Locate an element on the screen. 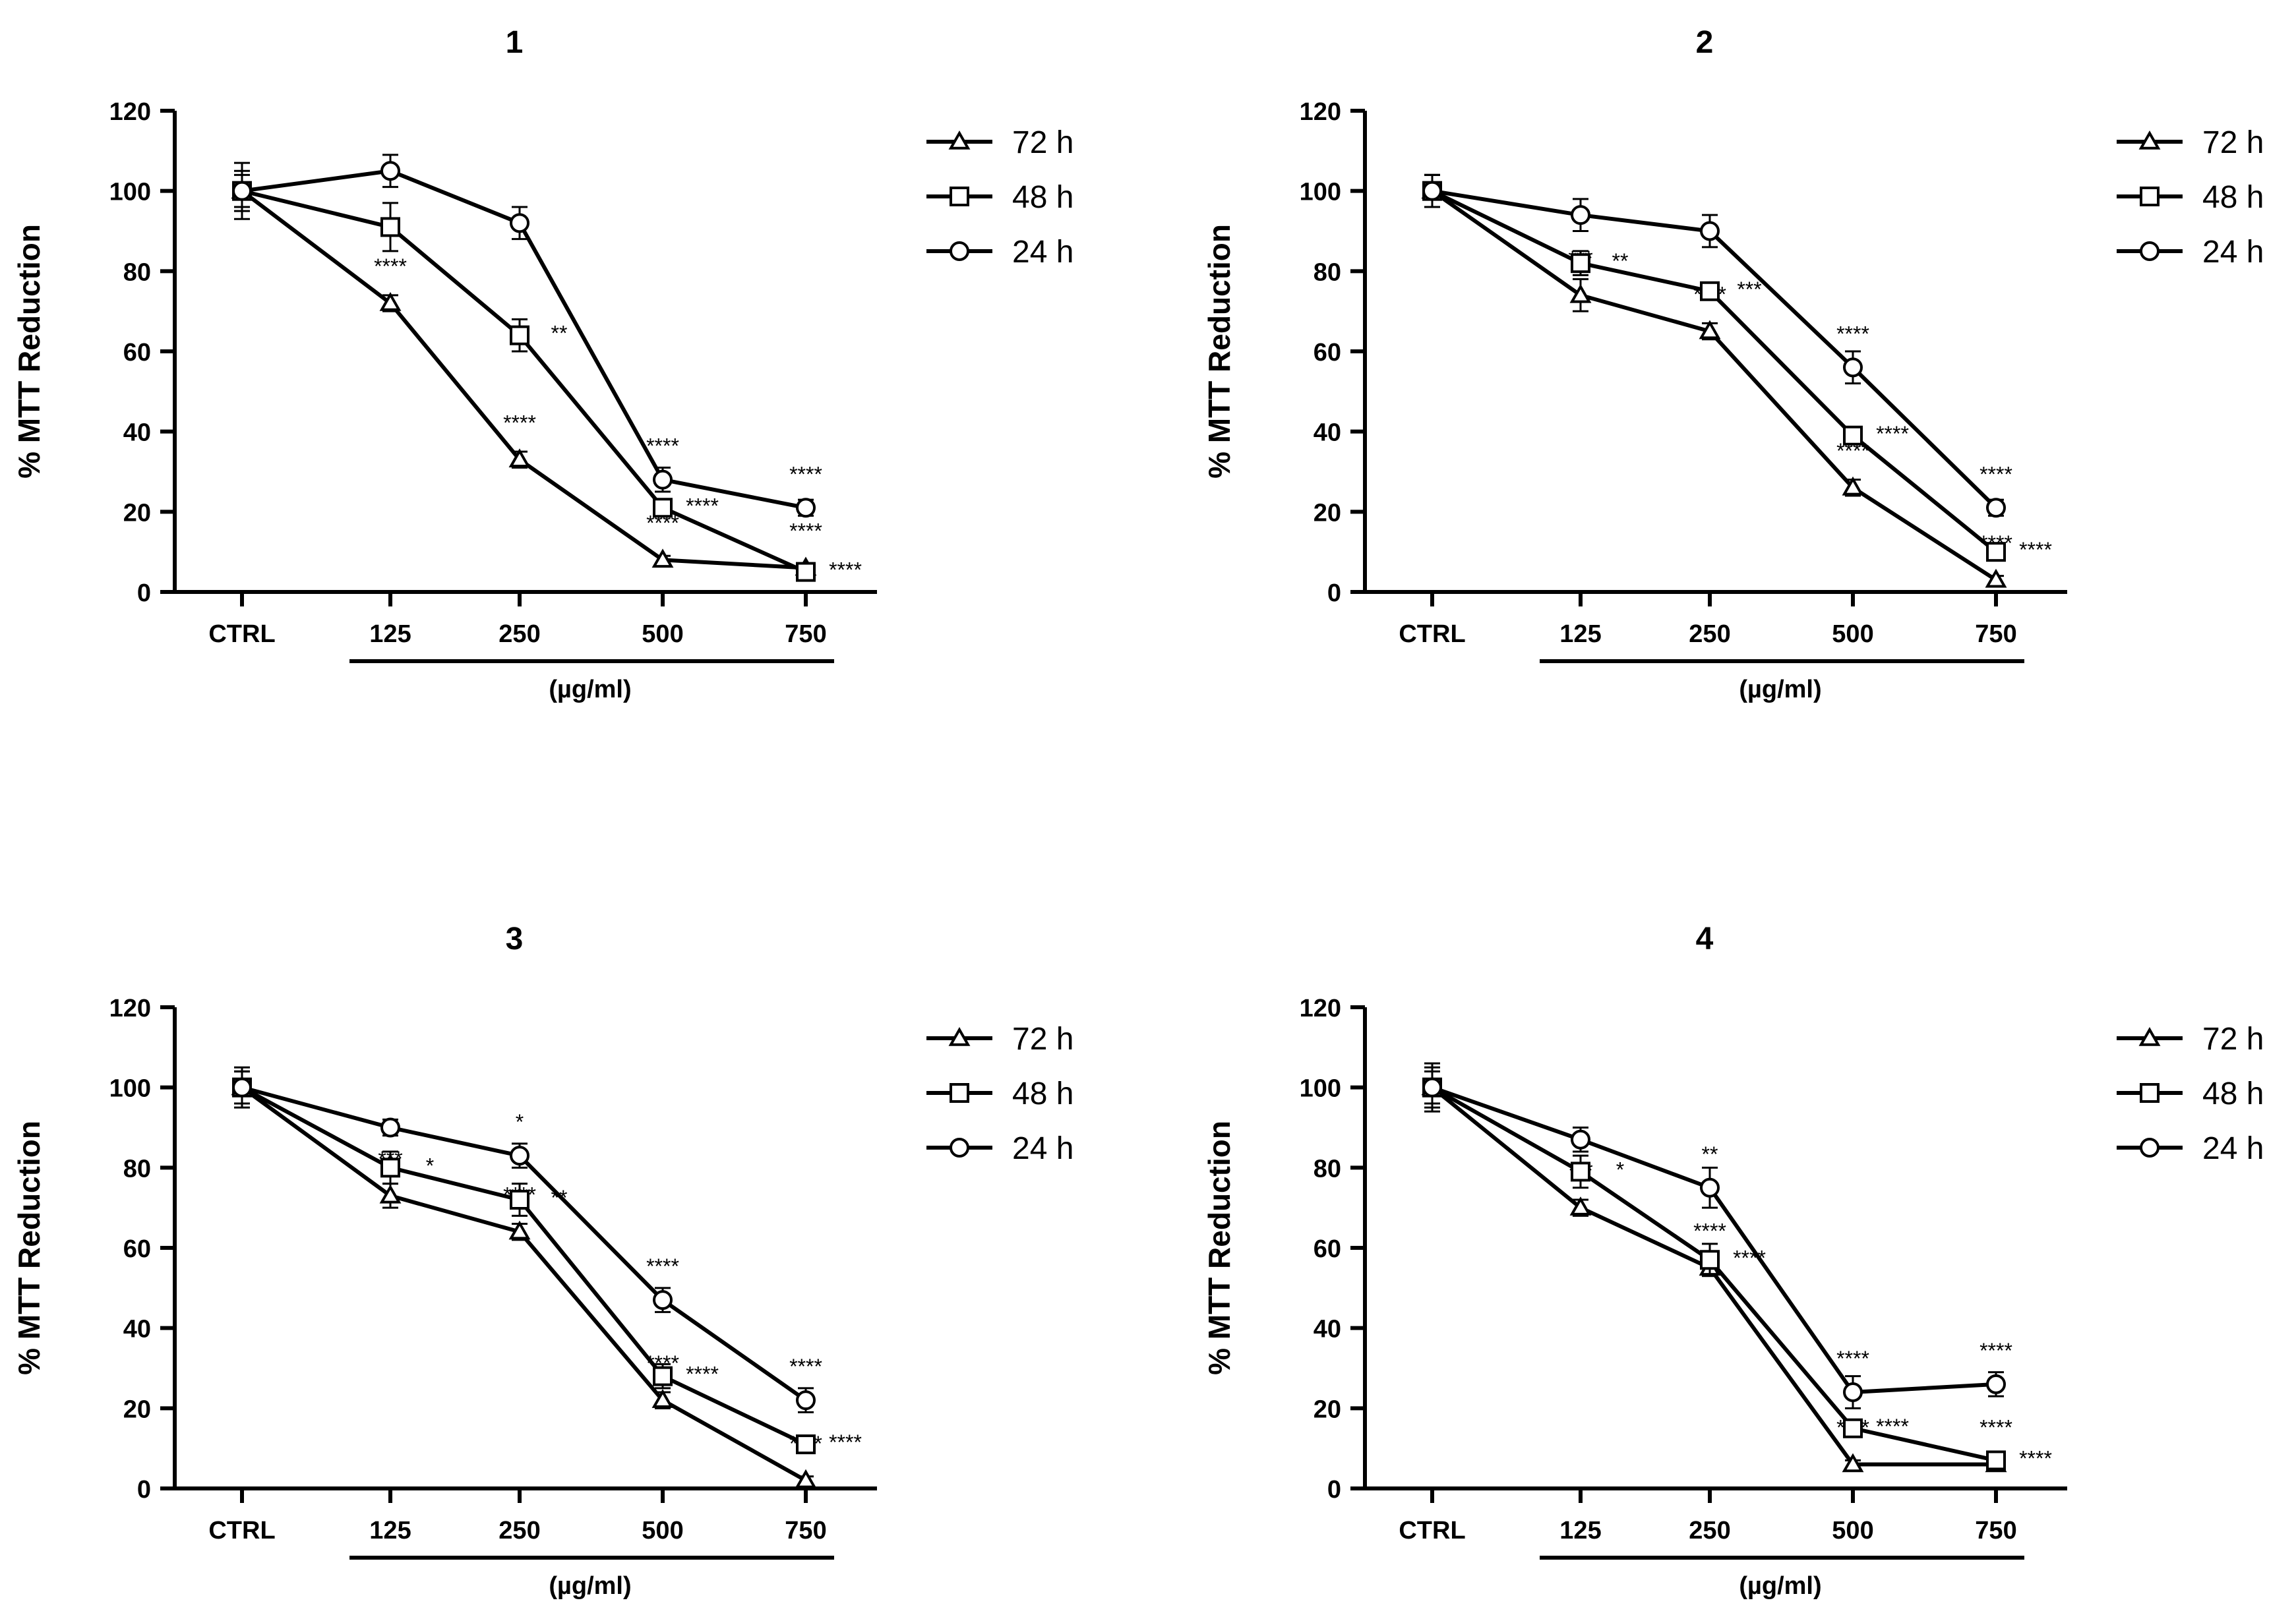  x-tick-label: 125 is located at coordinates (1580, 634).